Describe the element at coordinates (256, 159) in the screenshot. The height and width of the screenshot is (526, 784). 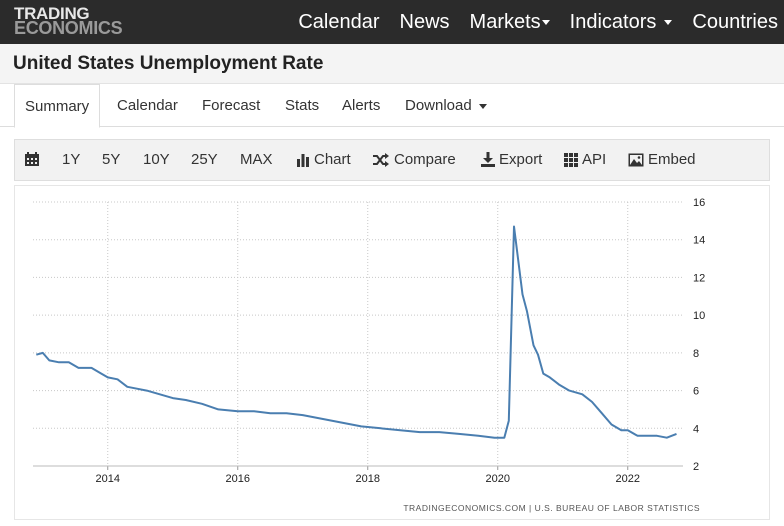
I see `range-max: MAX` at that location.